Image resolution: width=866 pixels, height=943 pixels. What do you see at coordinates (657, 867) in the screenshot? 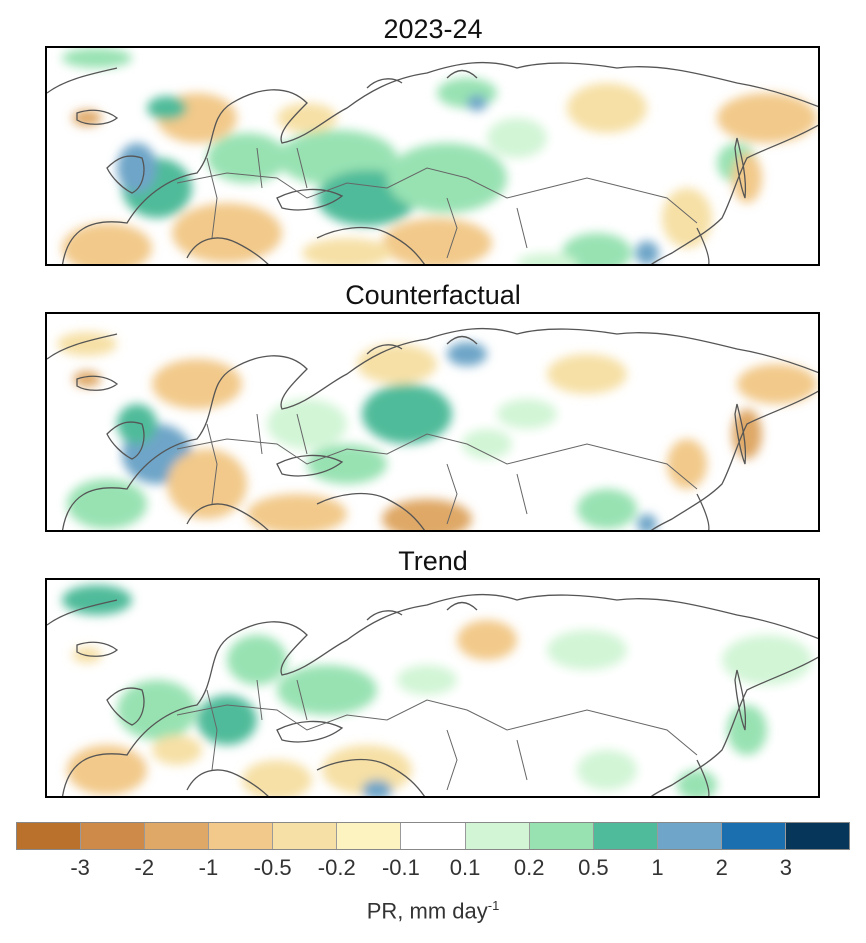
I see `colorbar-tick-label: 1` at bounding box center [657, 867].